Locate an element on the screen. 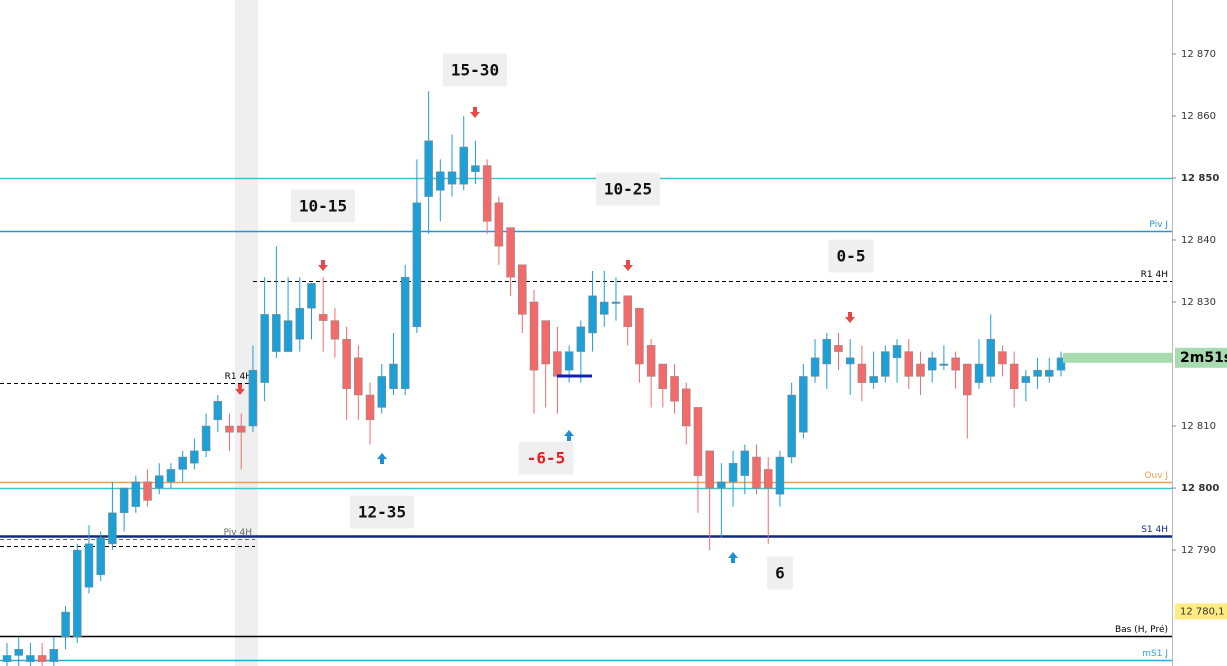 This screenshot has height=666, width=1227. y-tick-label: 12 840 is located at coordinates (1198, 240).